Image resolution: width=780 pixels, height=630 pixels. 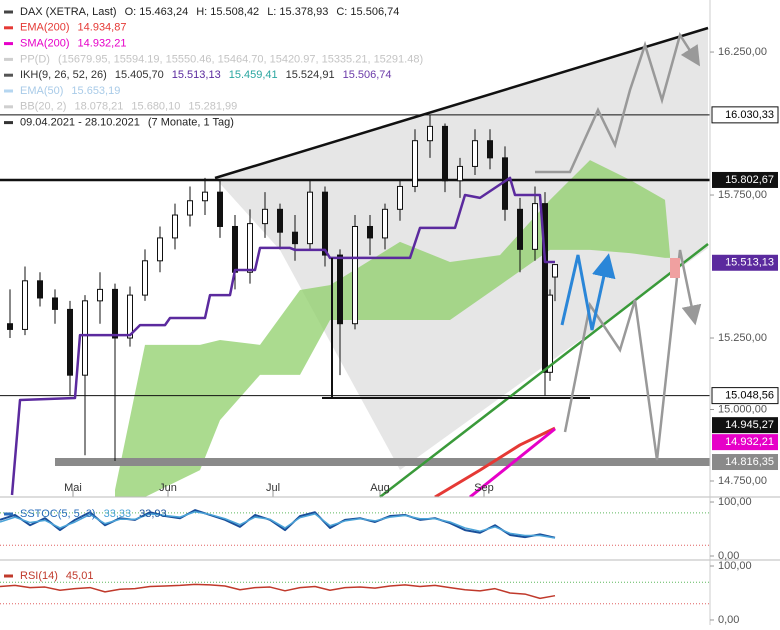 I want to click on legend-text: SMA(200), so click(x=45, y=44).